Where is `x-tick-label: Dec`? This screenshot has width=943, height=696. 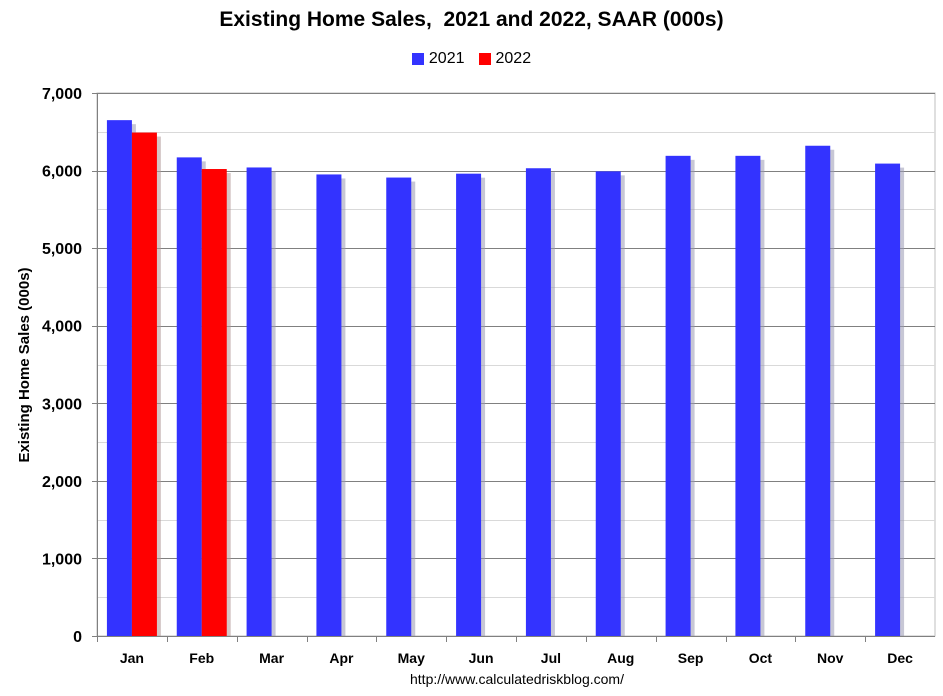
x-tick-label: Dec is located at coordinates (900, 658).